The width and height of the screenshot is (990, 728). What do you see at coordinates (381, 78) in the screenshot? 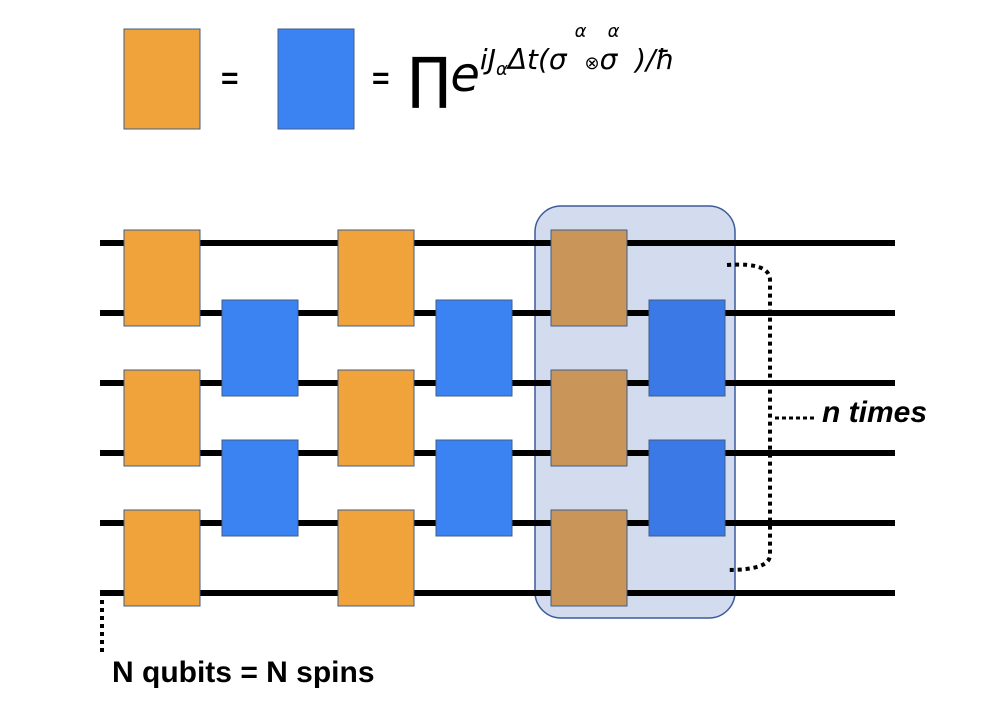
I see `legend-equals-2: =` at bounding box center [381, 78].